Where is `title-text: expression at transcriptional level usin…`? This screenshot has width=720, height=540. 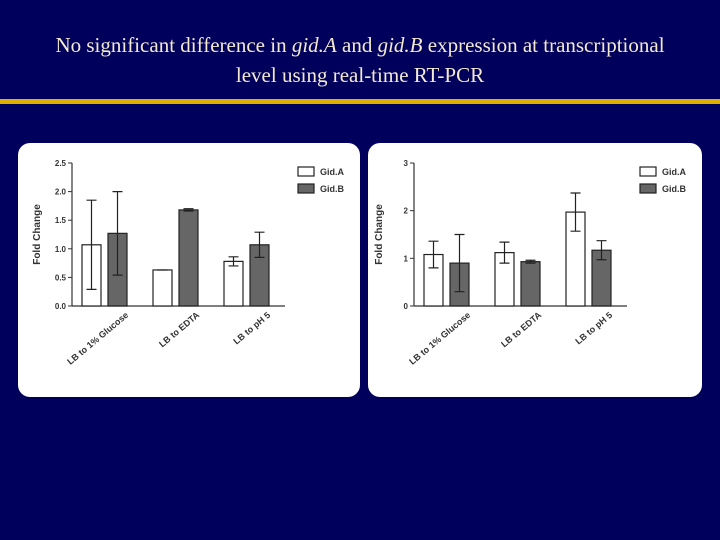
title-text: expression at transcriptional level usin… is located at coordinates (450, 60).